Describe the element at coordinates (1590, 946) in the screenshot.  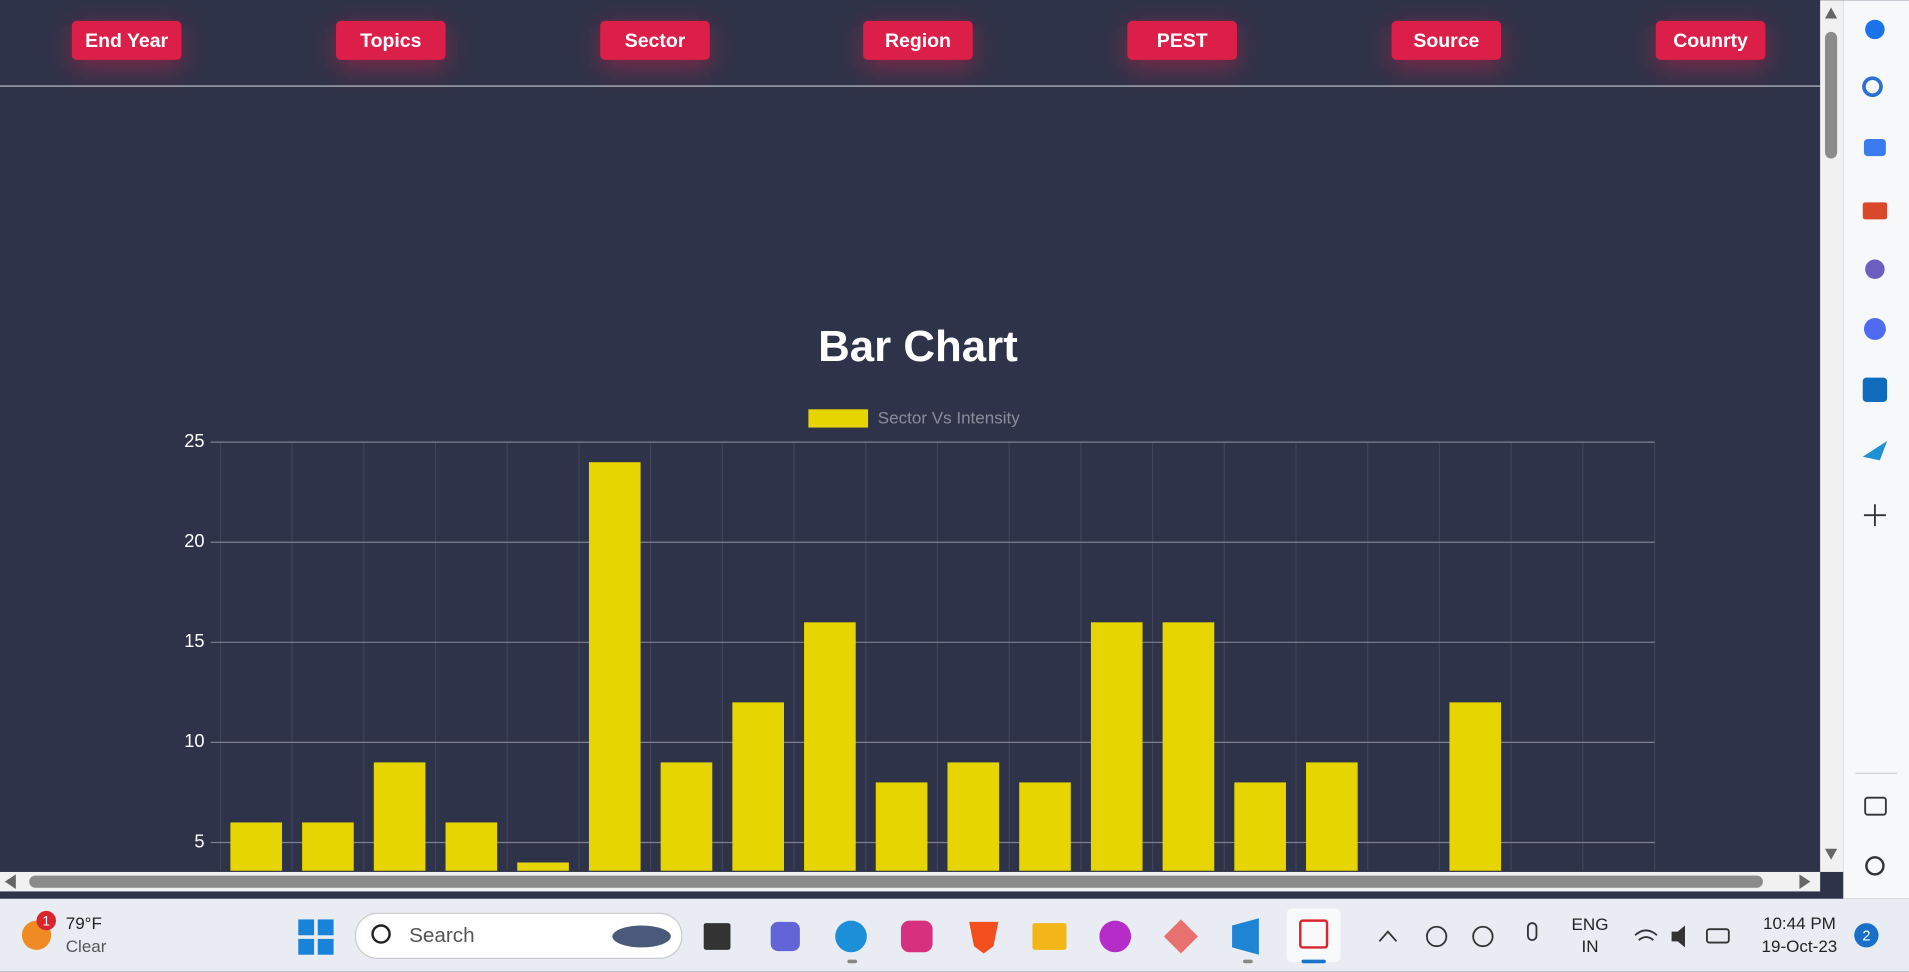
I see `input-region: IN` at that location.